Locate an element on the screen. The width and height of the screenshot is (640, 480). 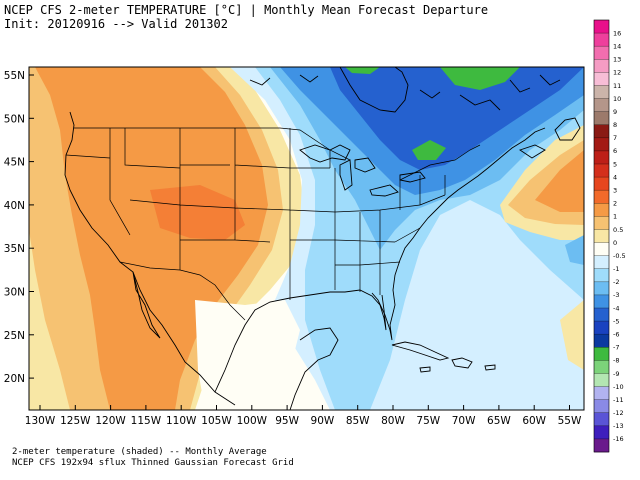
lon-tick-label: 65W is located at coordinates (499, 421).